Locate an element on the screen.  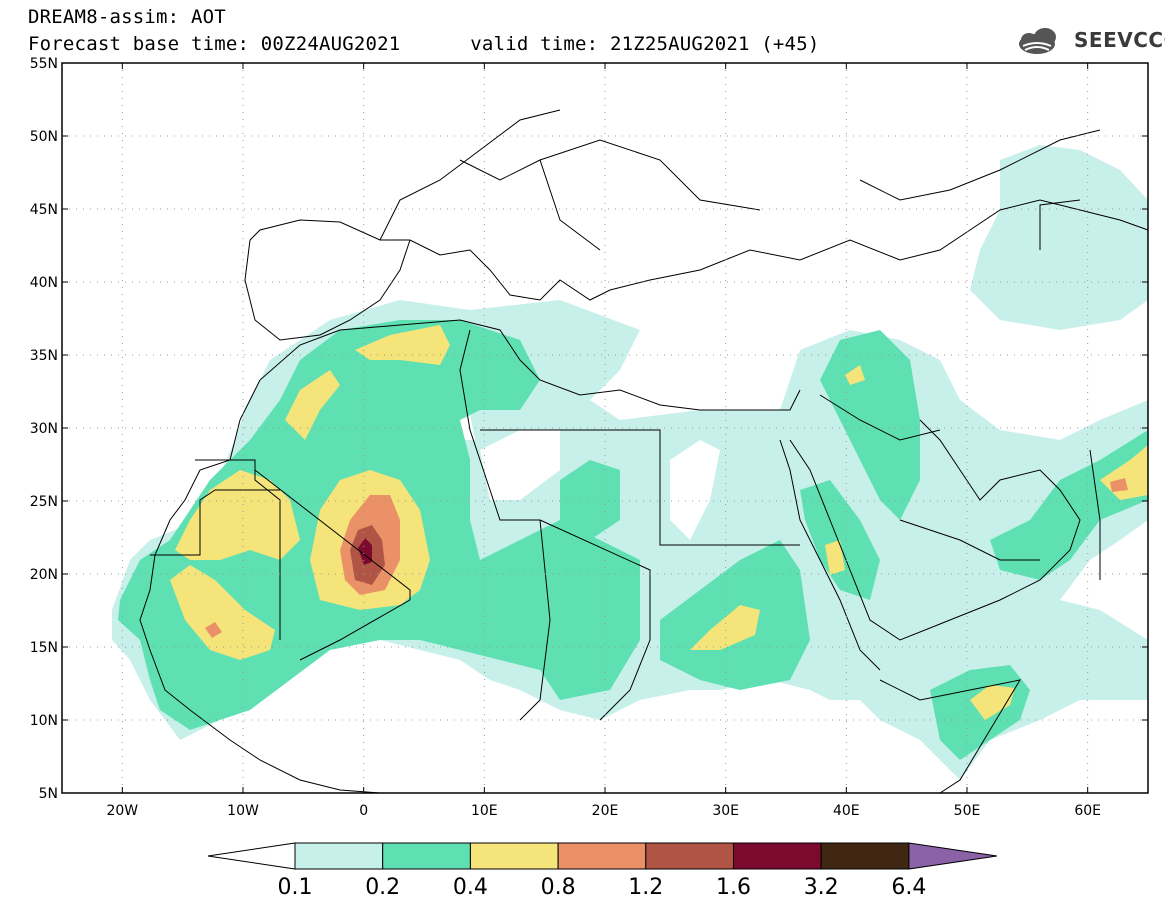
coastline-iberia is located at coordinates (327, 290).